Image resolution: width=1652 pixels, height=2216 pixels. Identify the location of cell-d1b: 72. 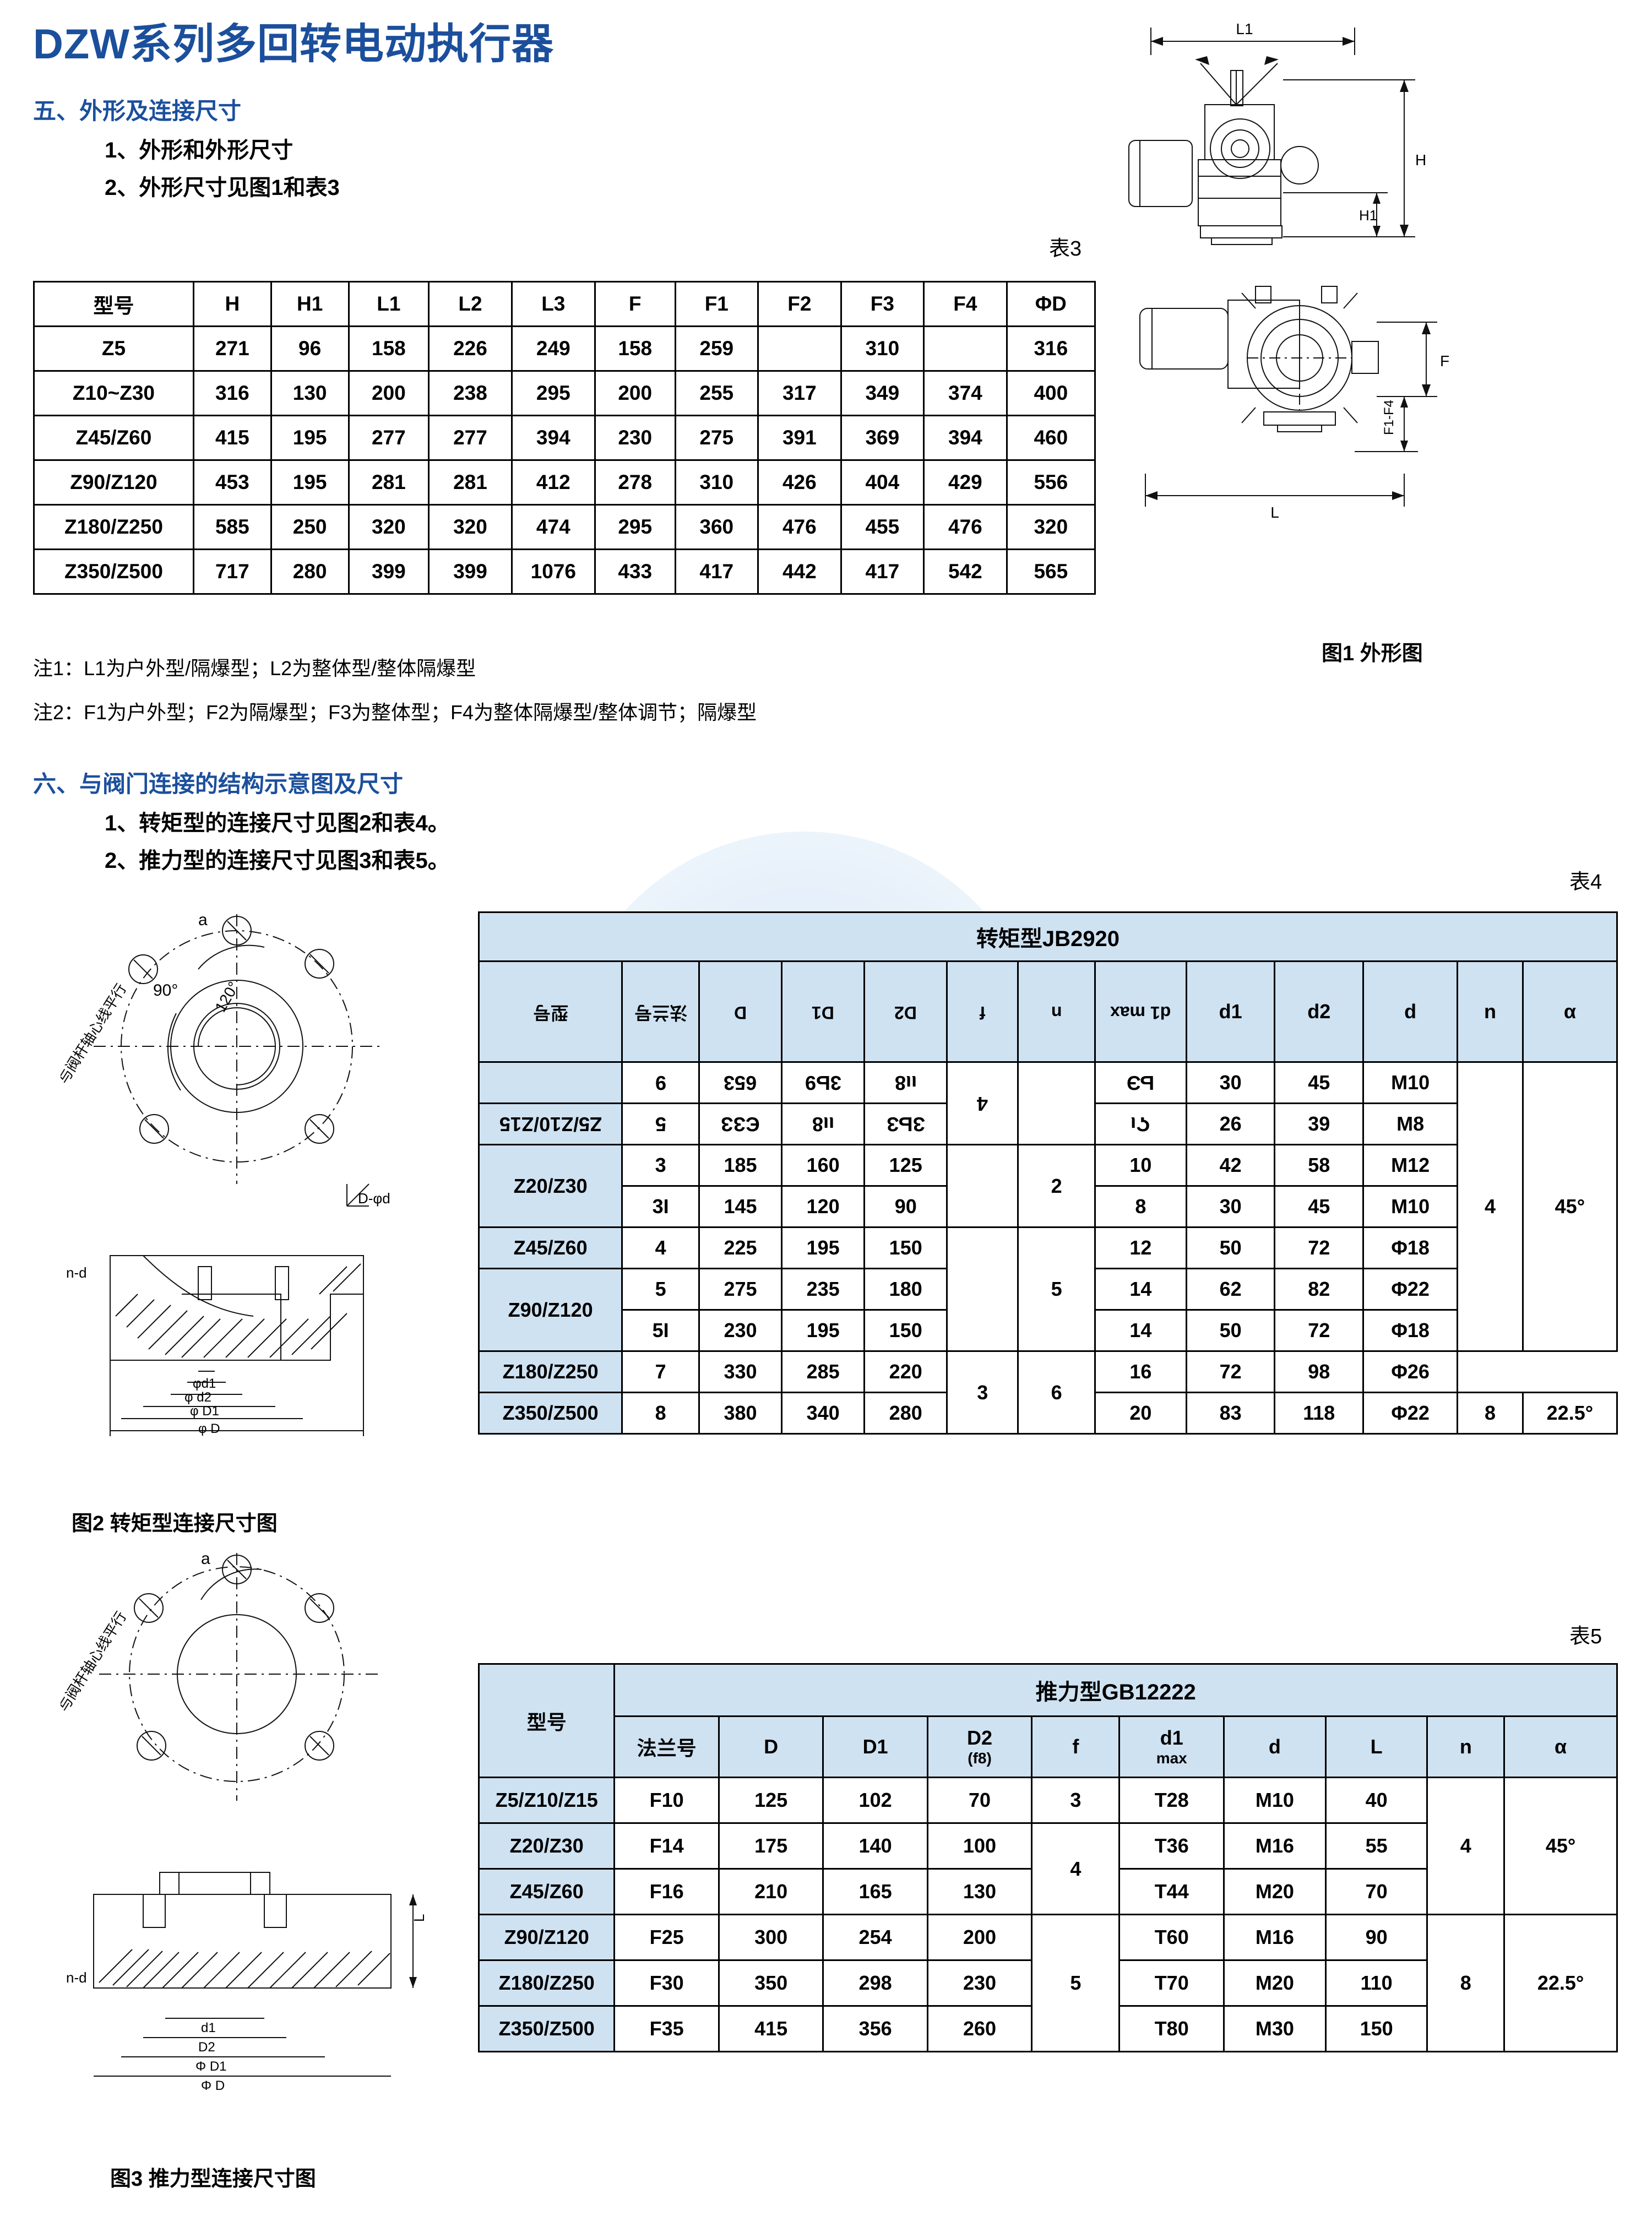
(1230, 1372).